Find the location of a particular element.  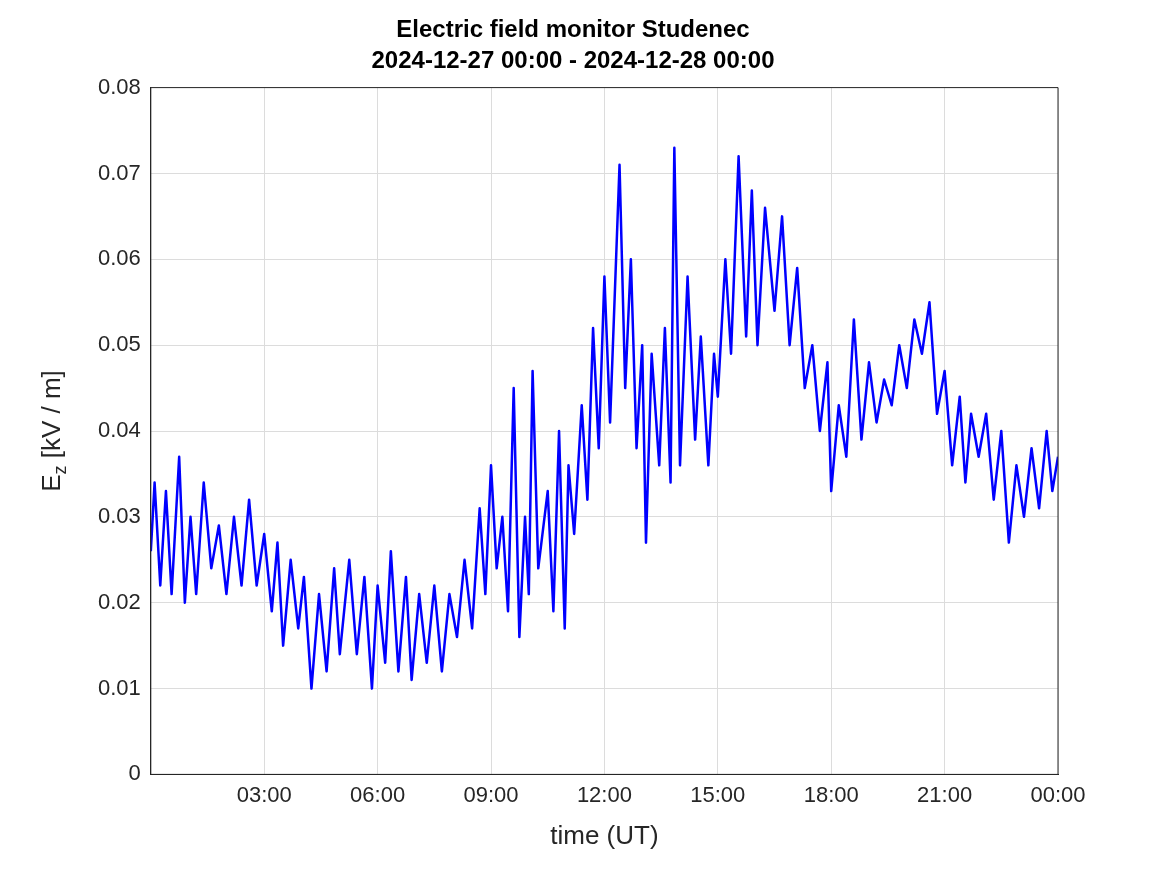

y-tick-label: 0 is located at coordinates (134, 773).